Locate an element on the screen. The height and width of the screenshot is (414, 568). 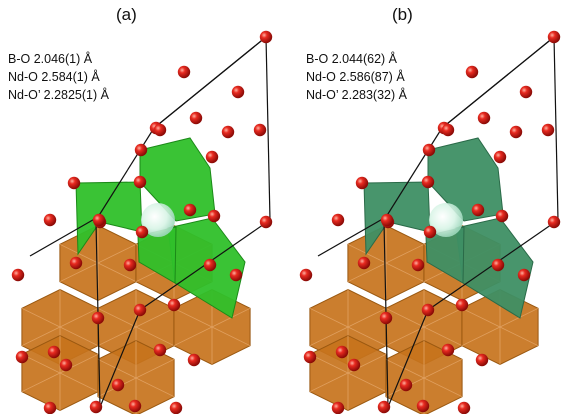
panel-b-bond-nd-o: Nd-O 2.586(87) Å is located at coordinates (355, 76).